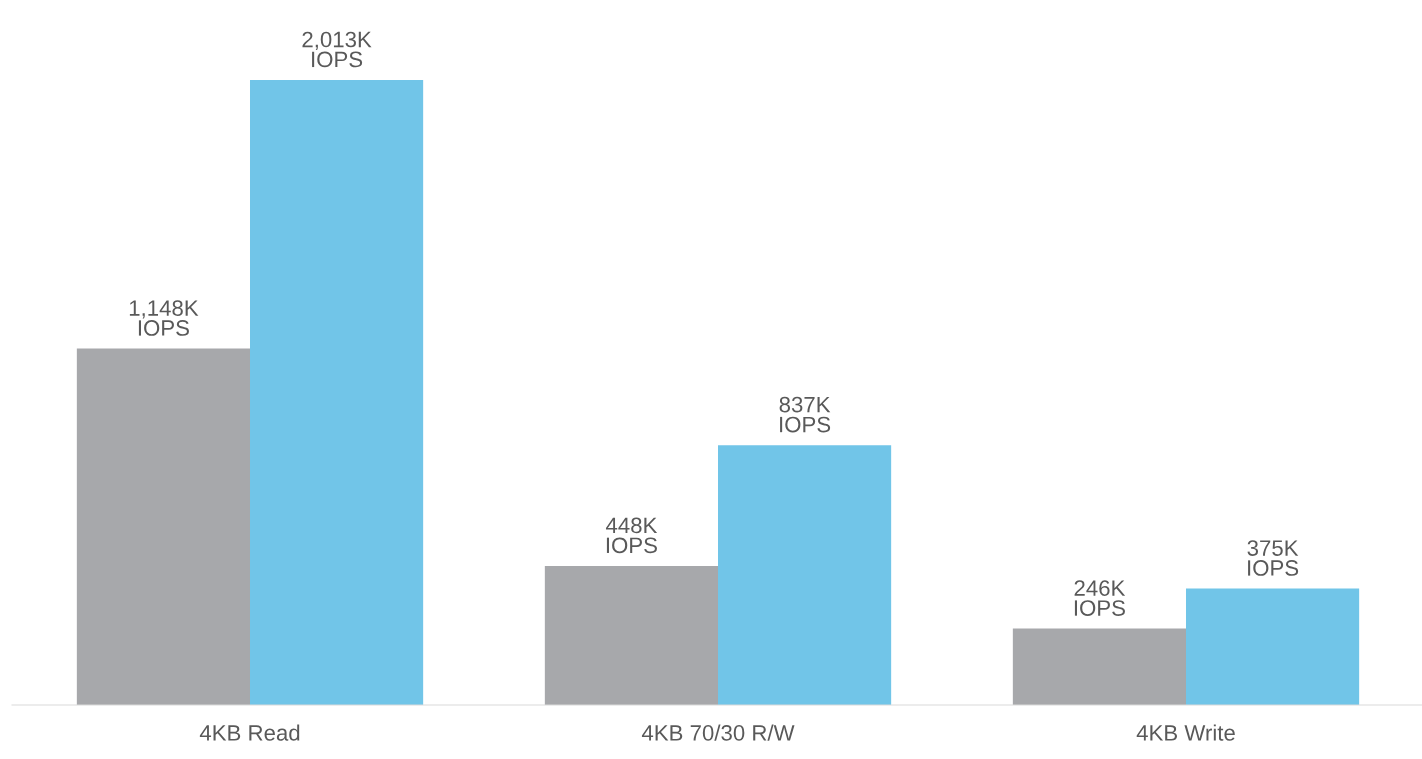  I want to click on data-label: 375K IOPS, so click(1273, 558).